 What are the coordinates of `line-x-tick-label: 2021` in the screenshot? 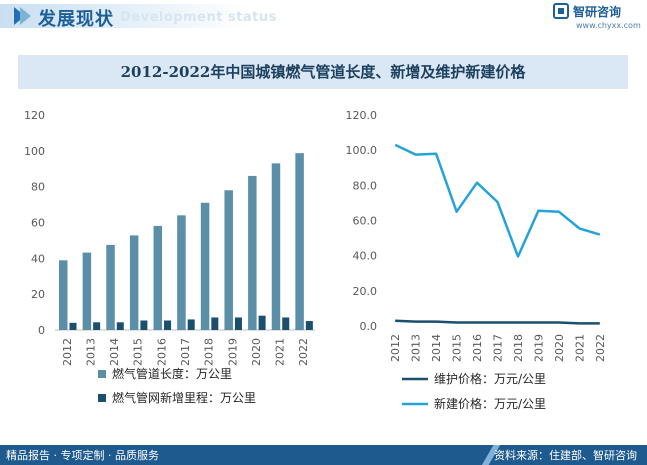 It's located at (579, 348).